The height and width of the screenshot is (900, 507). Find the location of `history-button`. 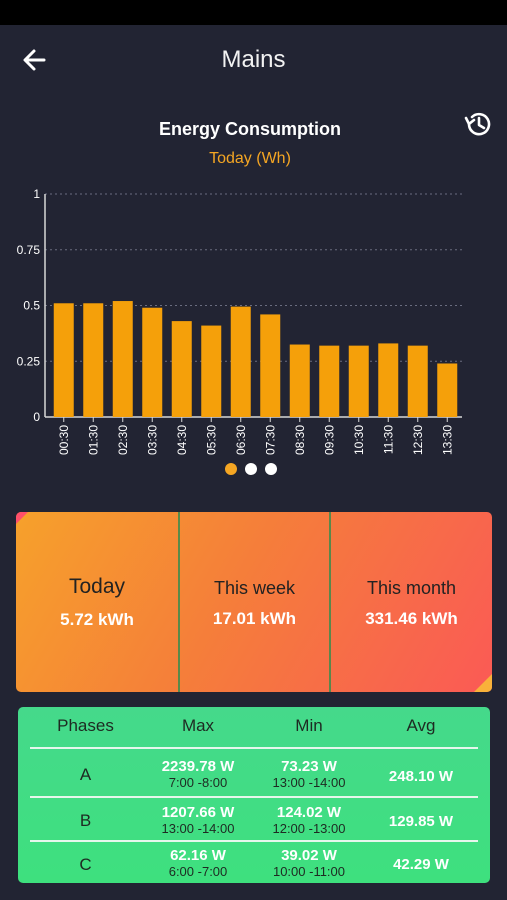

history-button is located at coordinates (478, 124).